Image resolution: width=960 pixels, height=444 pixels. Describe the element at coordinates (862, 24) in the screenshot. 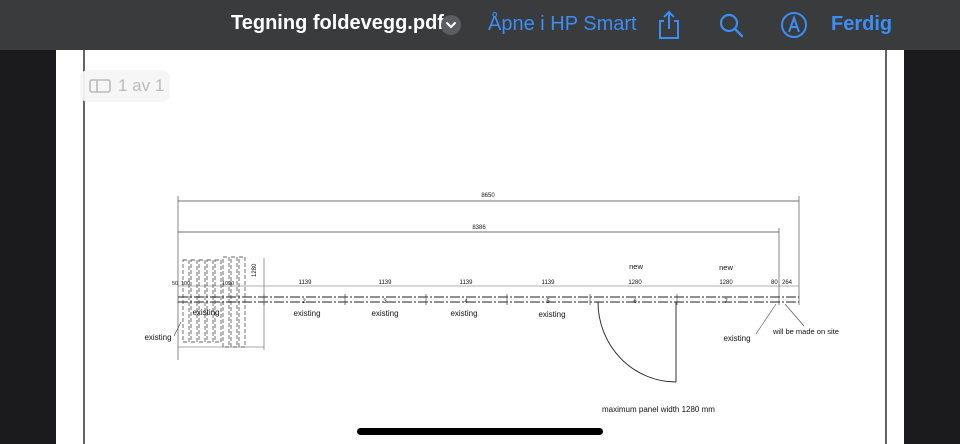

I see `done-button: Ferdig` at that location.